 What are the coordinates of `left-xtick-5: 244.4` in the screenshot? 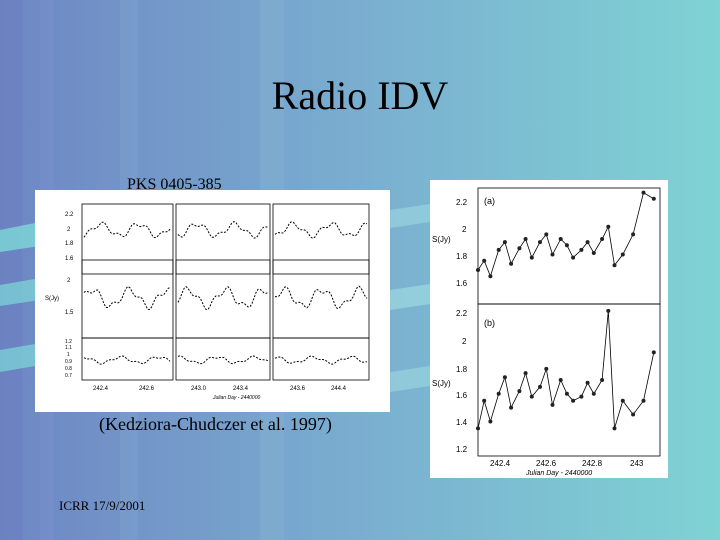 It's located at (339, 389).